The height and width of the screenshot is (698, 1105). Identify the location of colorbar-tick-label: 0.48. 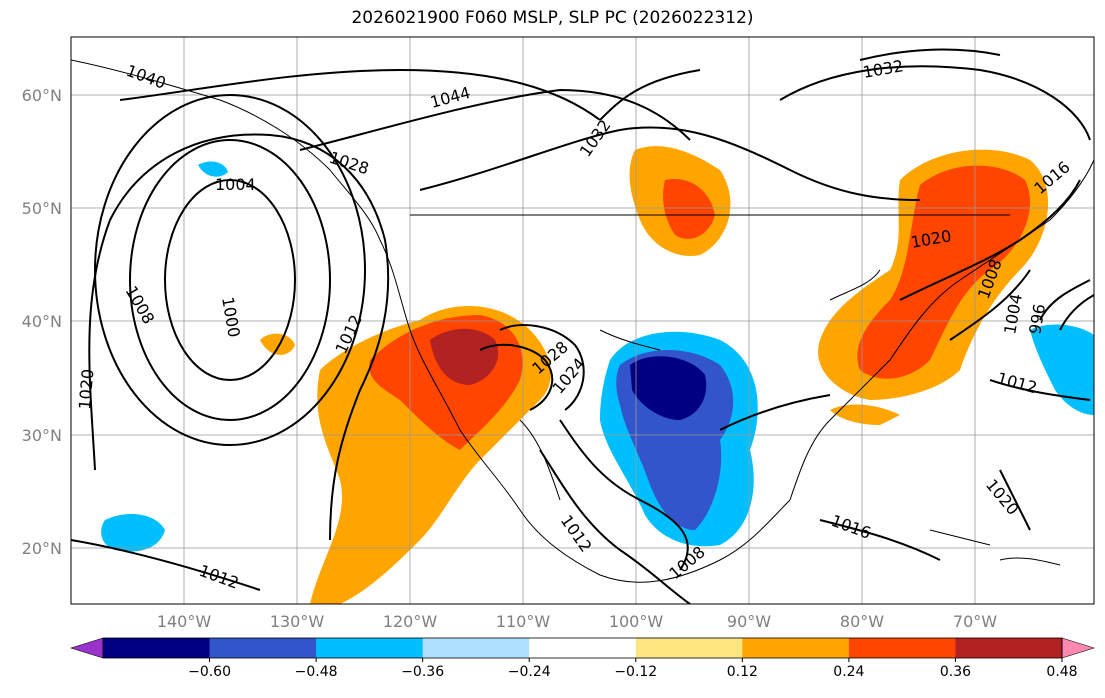
(1061, 672).